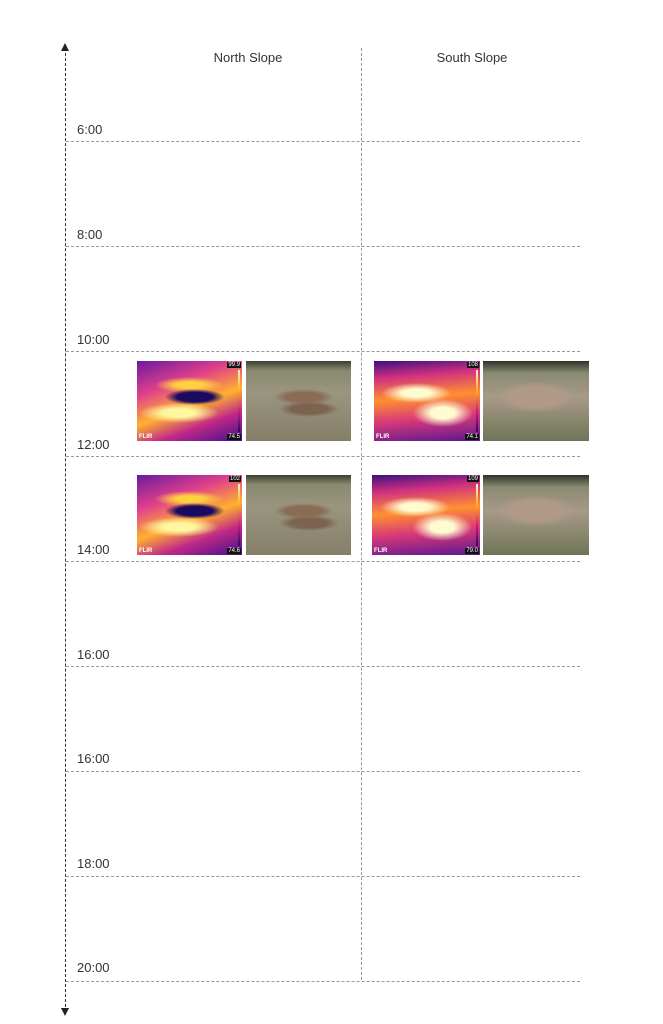 This screenshot has width=663, height=1024. I want to click on time-label: 20:00, so click(93, 967).